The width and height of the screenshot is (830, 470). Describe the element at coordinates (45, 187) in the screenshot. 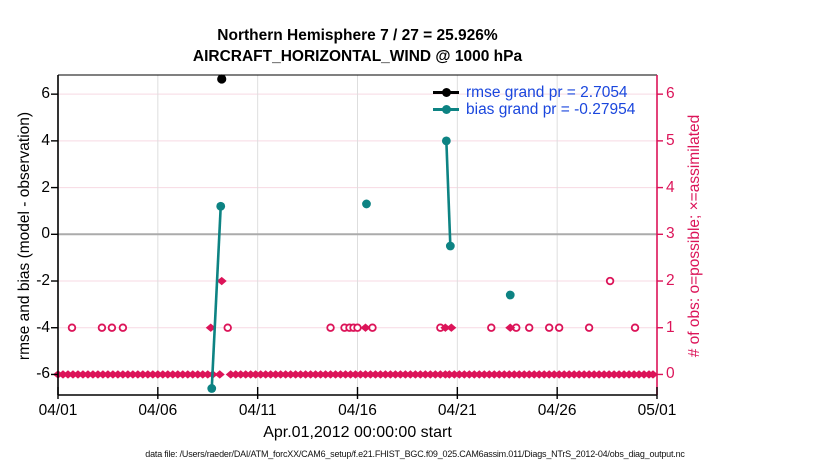

I see `y-tick-label-left: 2` at that location.